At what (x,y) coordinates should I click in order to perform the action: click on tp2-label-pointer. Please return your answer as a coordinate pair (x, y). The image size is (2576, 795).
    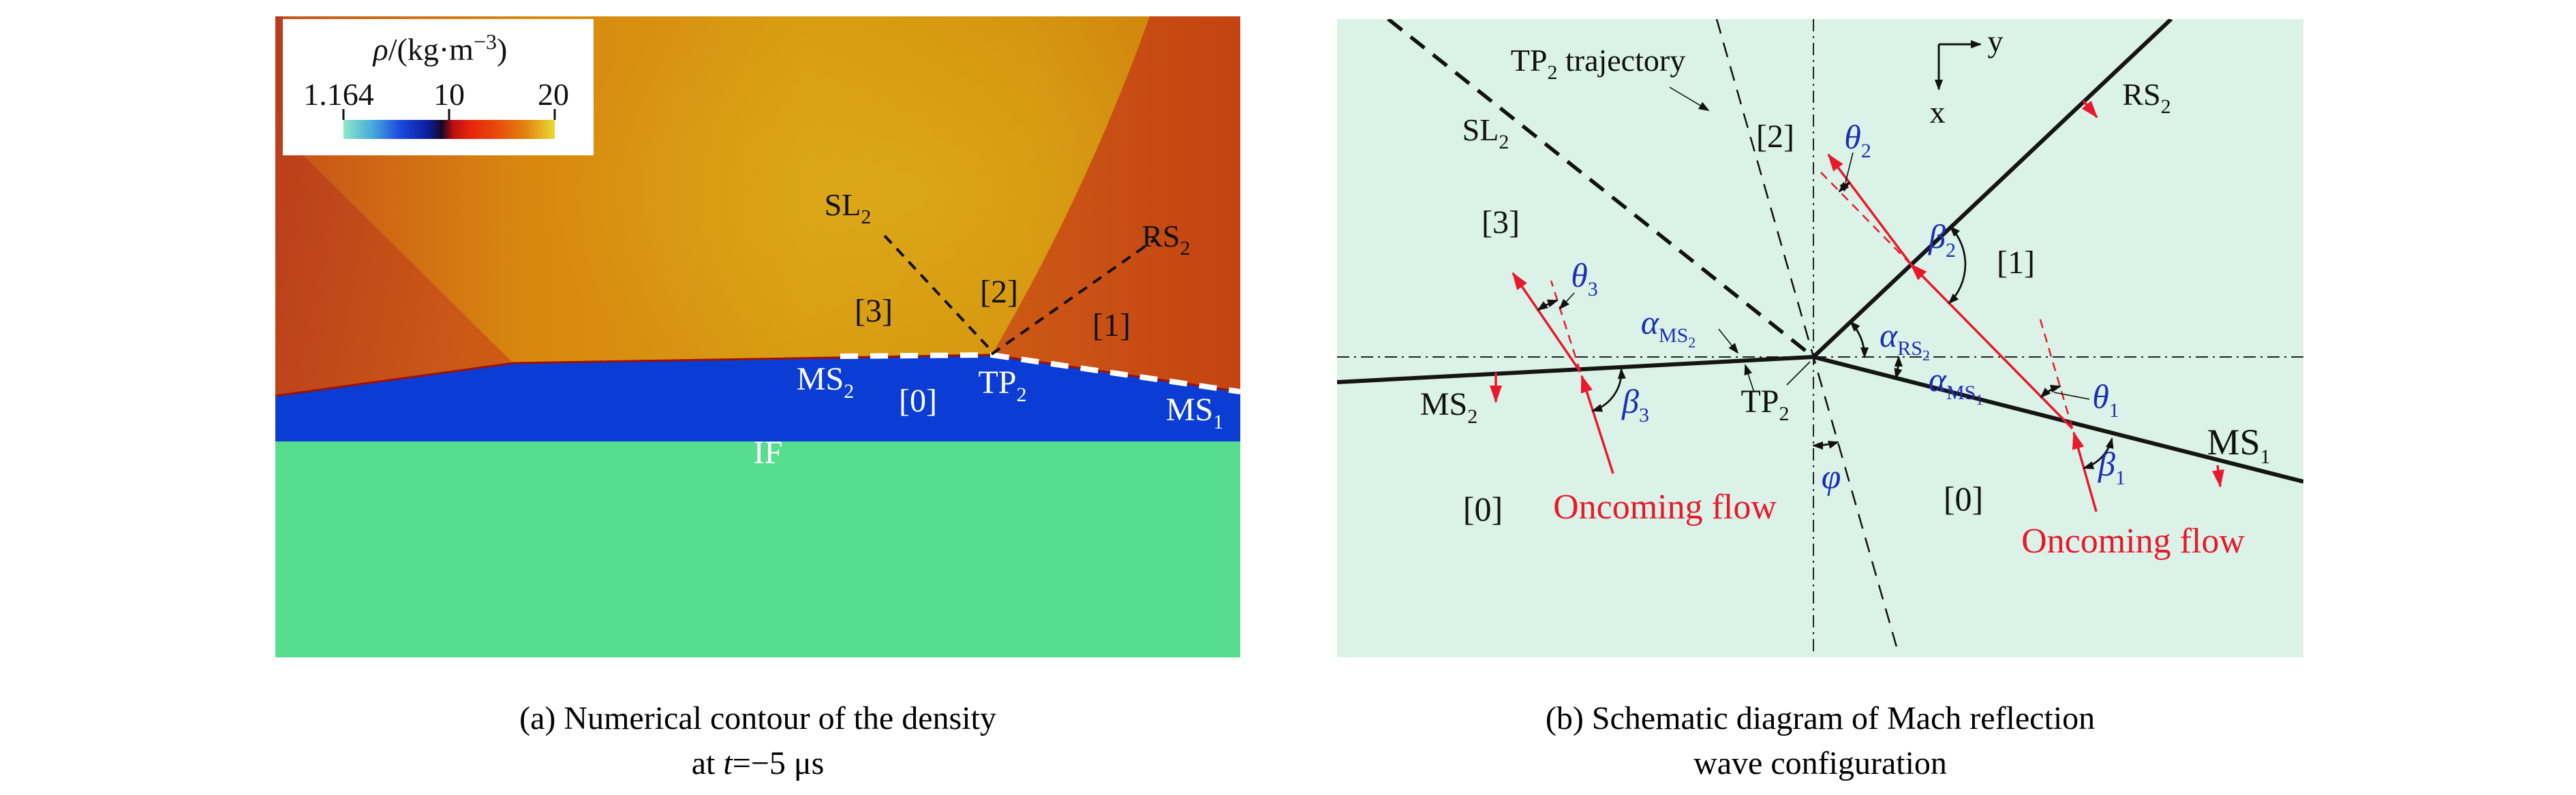
    Looking at the image, I should click on (1799, 373).